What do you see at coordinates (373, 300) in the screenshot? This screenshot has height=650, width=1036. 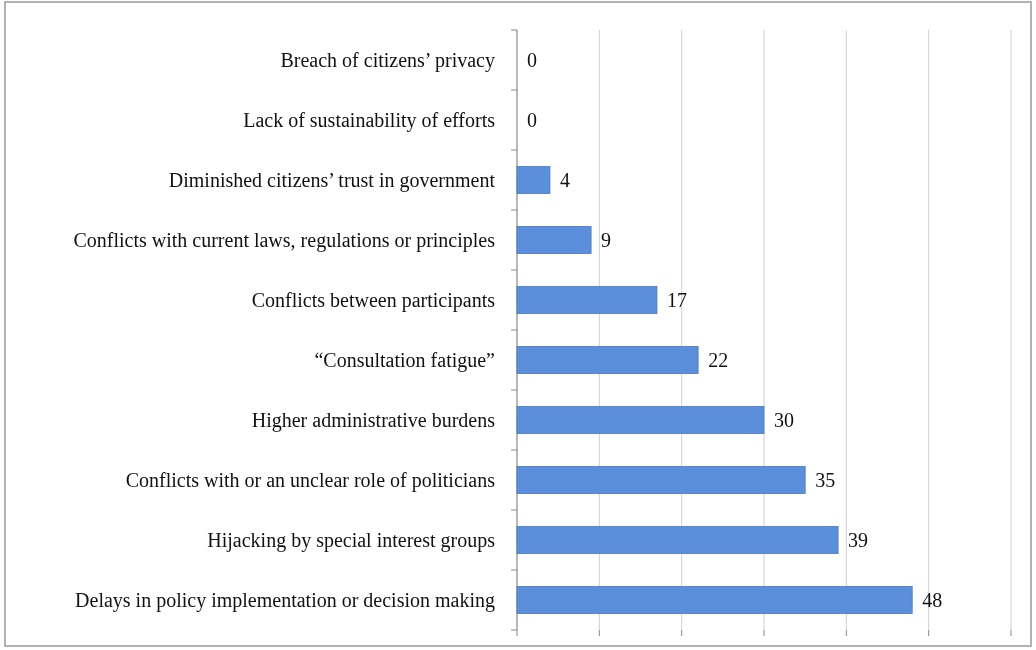 I see `y-tick-label: Conflicts between participants` at bounding box center [373, 300].